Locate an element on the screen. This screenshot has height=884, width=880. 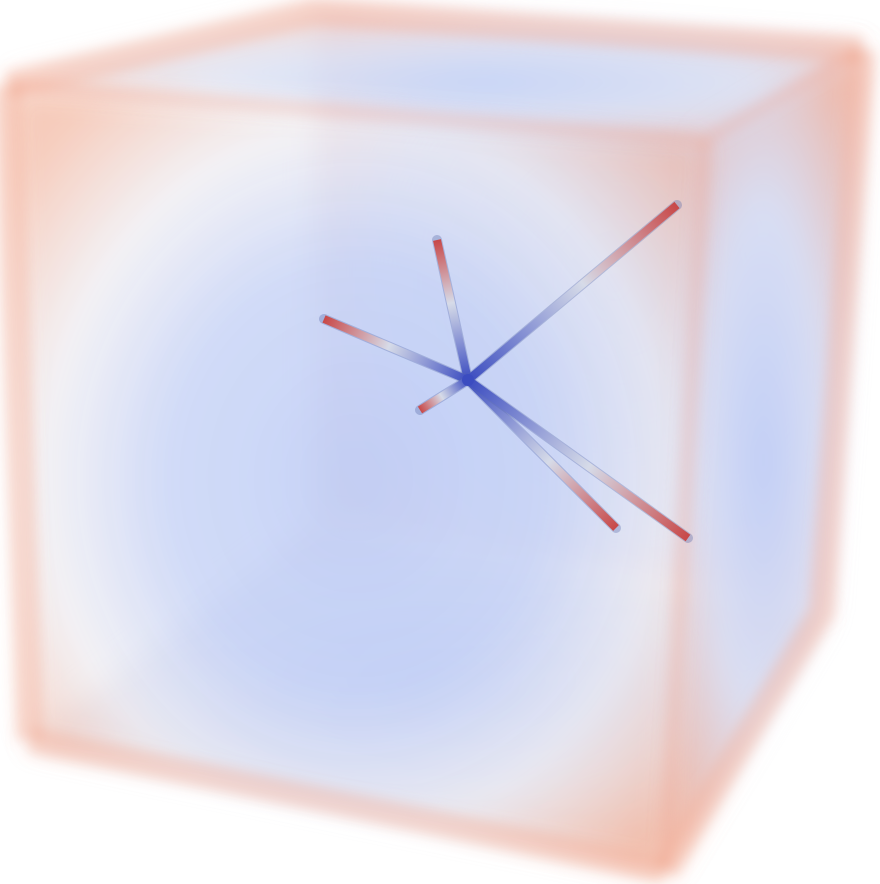
rod-hub is located at coordinates (468, 380).